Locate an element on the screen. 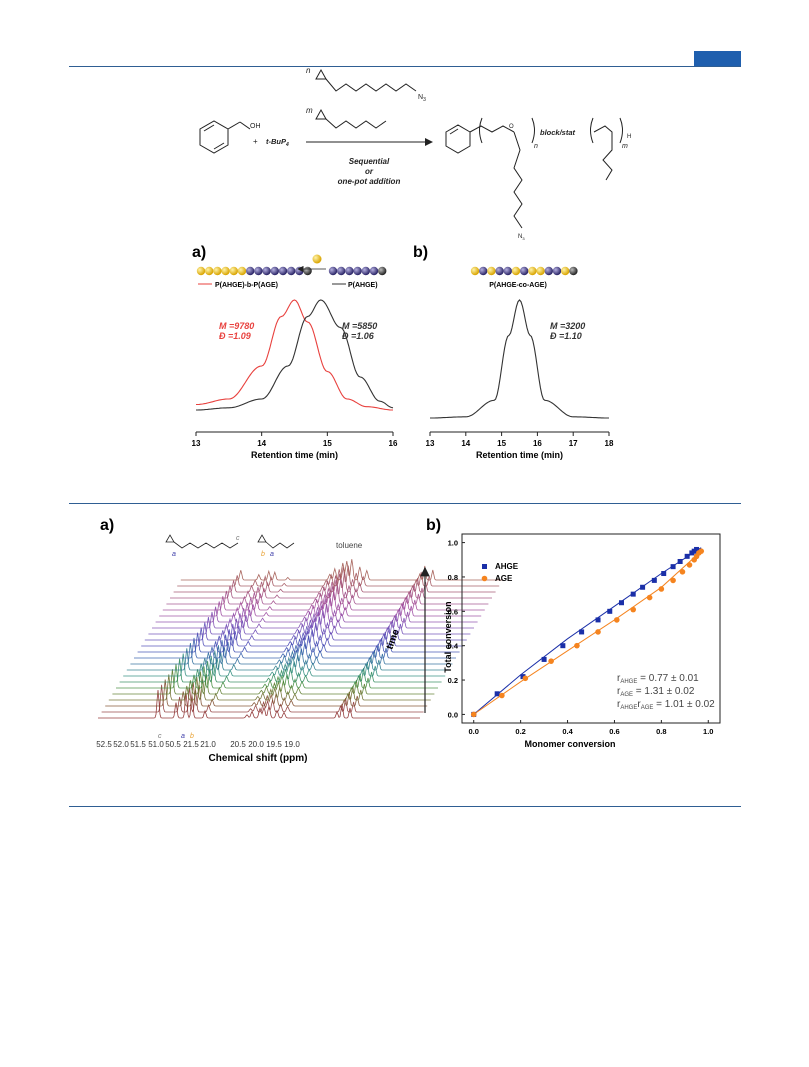 This screenshot has height=1067, width=809. x-tick-label: 13 is located at coordinates (430, 443).